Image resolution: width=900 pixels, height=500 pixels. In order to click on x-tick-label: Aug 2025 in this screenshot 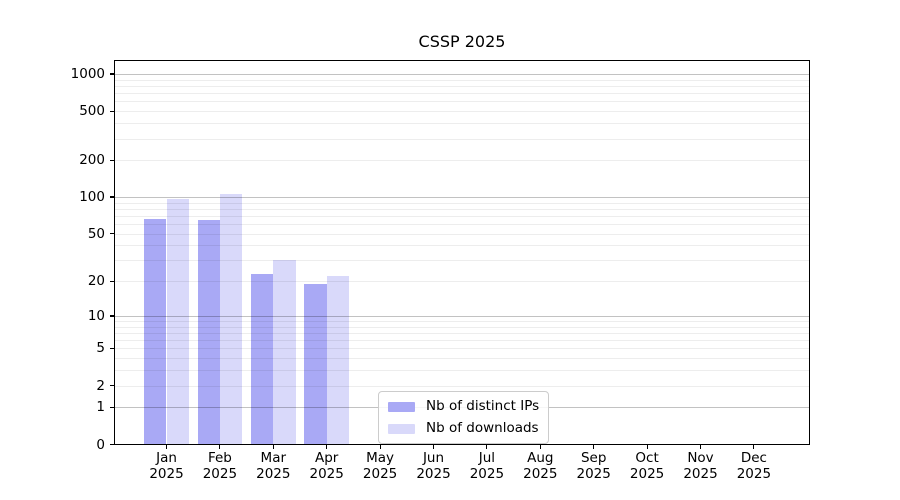, I will do `click(540, 466)`.